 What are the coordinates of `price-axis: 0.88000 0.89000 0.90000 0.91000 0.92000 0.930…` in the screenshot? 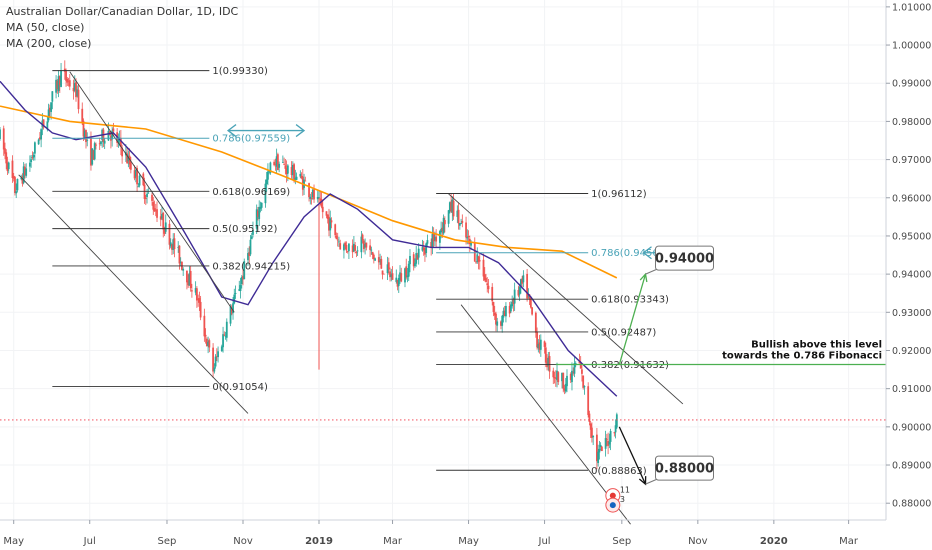 It's located at (908, 275).